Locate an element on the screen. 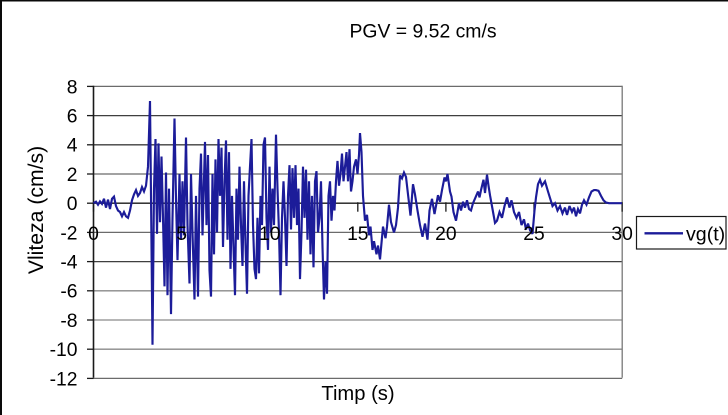 This screenshot has width=728, height=415. svg-text: -2 is located at coordinates (68, 233).